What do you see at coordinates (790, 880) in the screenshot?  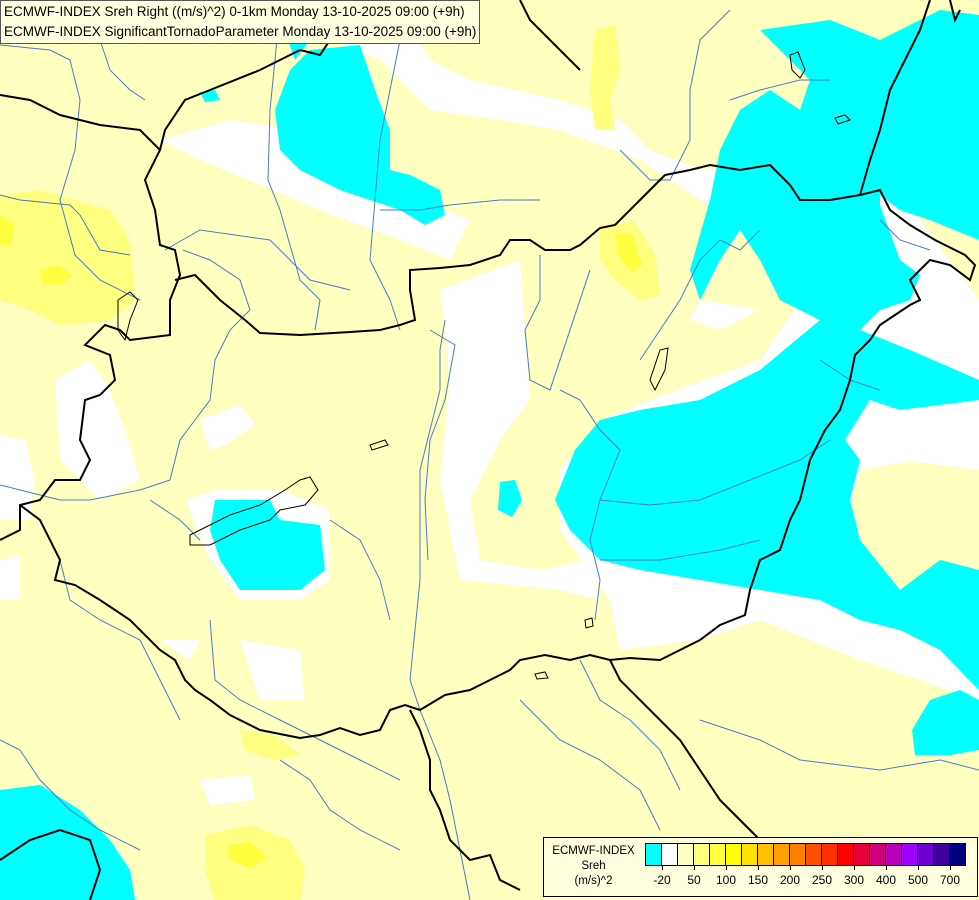 I see `legend-tick-label: 200` at bounding box center [790, 880].